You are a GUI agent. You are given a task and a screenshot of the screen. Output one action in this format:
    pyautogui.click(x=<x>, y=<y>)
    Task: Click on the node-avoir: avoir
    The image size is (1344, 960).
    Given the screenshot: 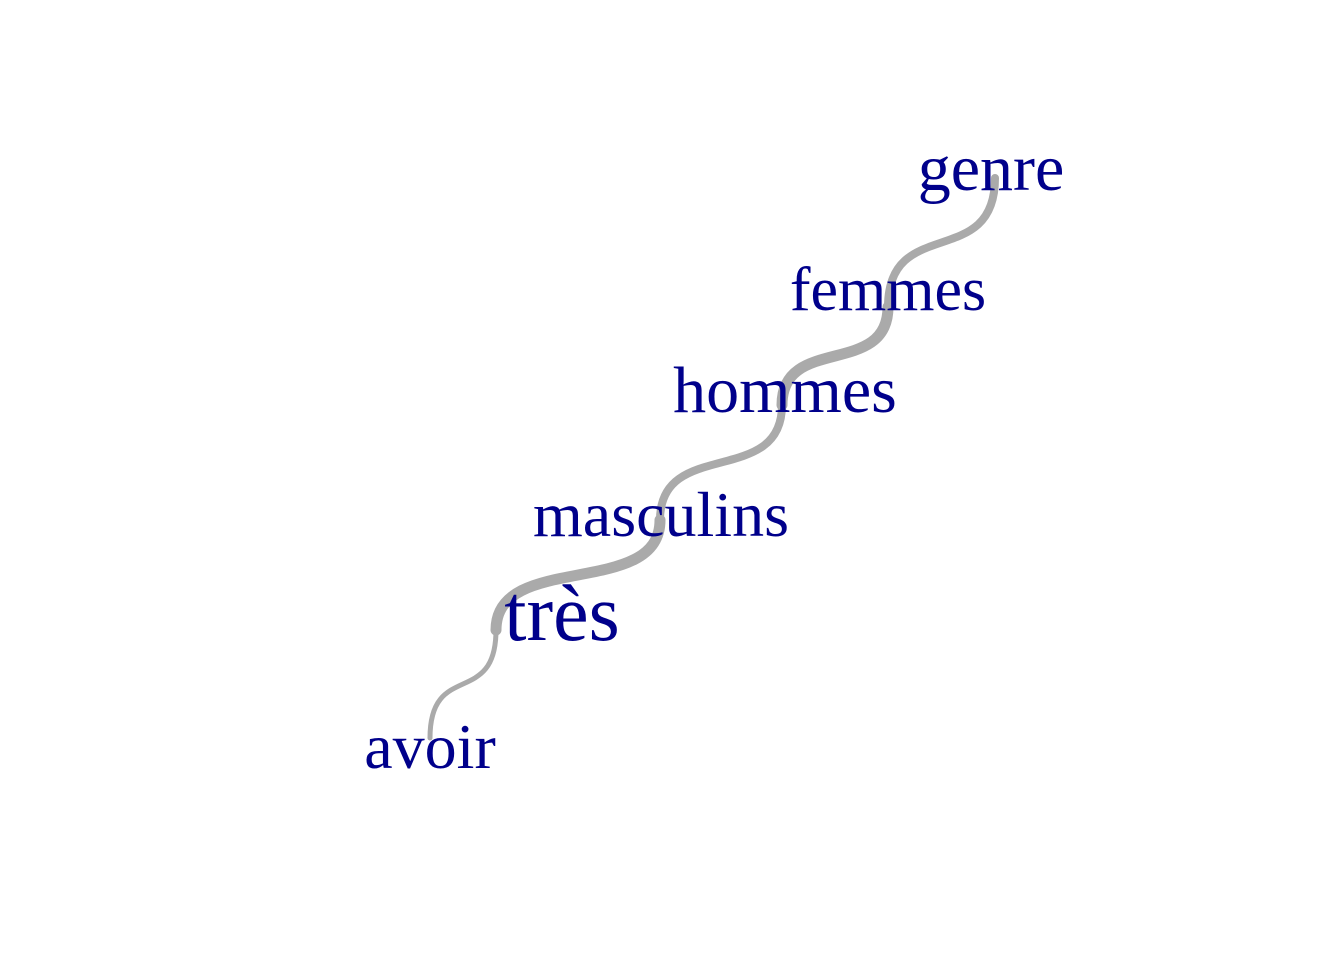 What is the action you would take?
    pyautogui.click(x=430, y=746)
    